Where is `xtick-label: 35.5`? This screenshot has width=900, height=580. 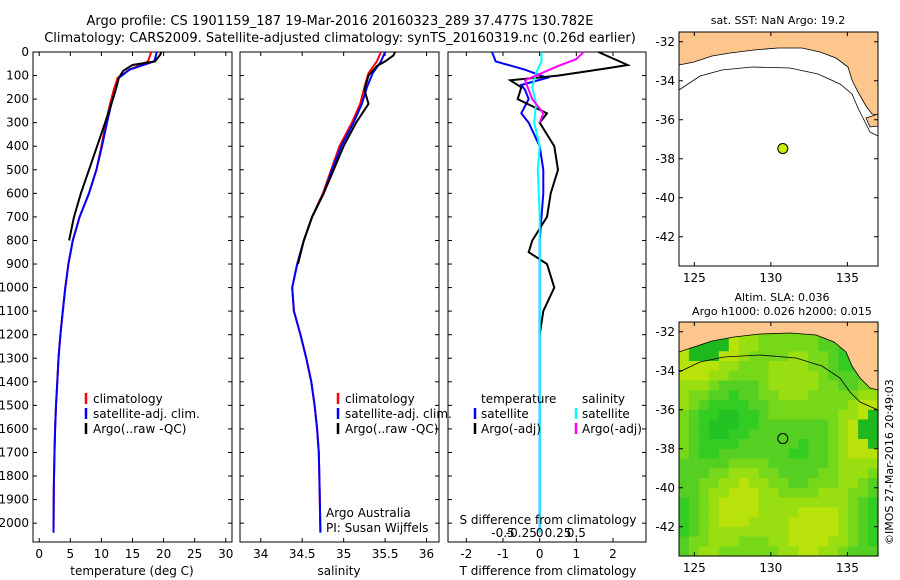
xtick-label: 35.5 is located at coordinates (385, 554).